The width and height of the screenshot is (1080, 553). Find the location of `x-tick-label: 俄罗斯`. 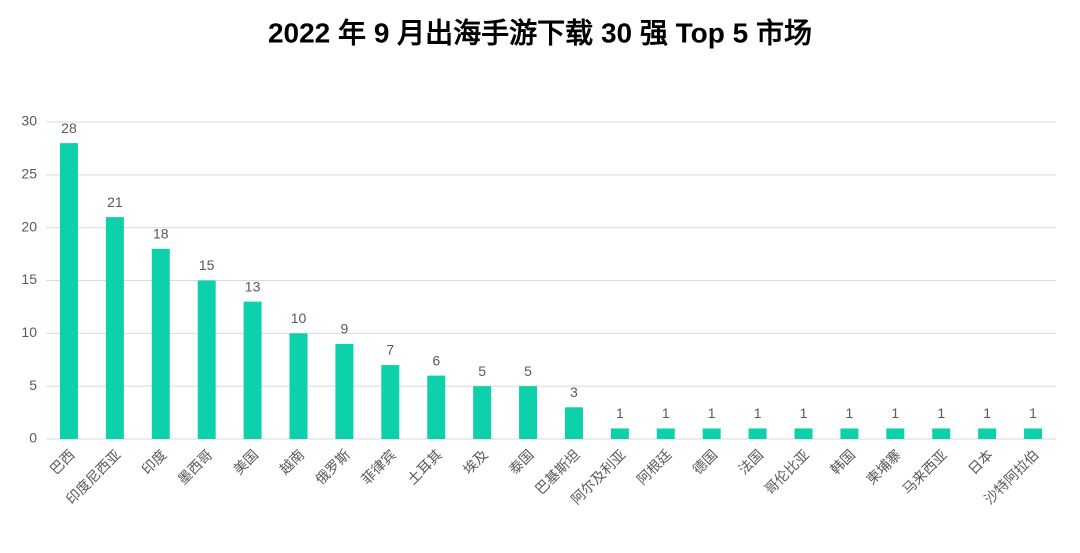

x-tick-label: 俄罗斯 is located at coordinates (332, 466).